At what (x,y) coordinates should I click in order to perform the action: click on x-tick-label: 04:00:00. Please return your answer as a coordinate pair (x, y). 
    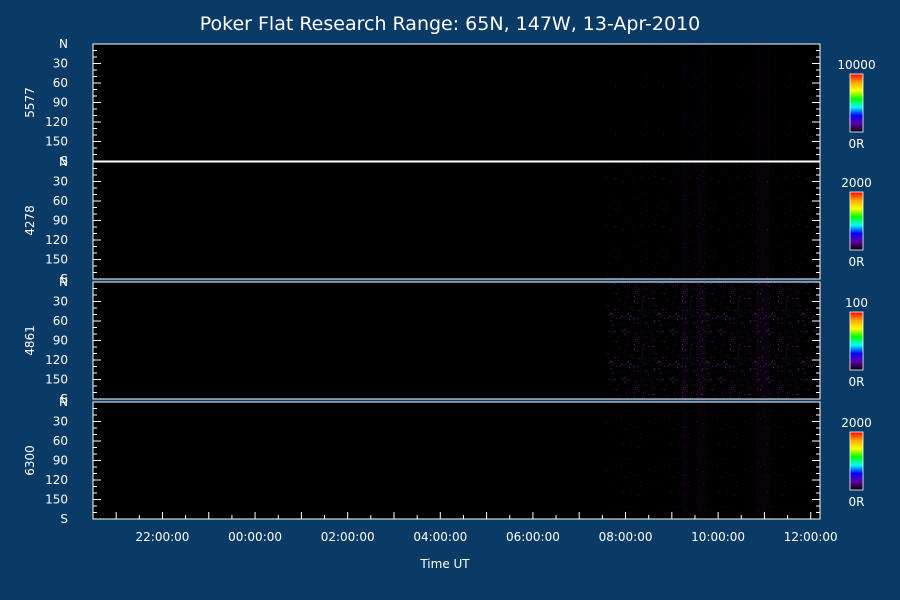
    Looking at the image, I should click on (440, 537).